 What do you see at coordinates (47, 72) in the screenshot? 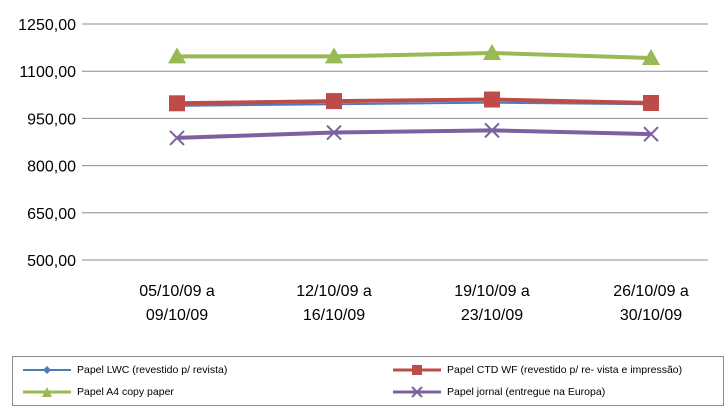
I see `y-tick-label: 1100,00` at bounding box center [47, 72].